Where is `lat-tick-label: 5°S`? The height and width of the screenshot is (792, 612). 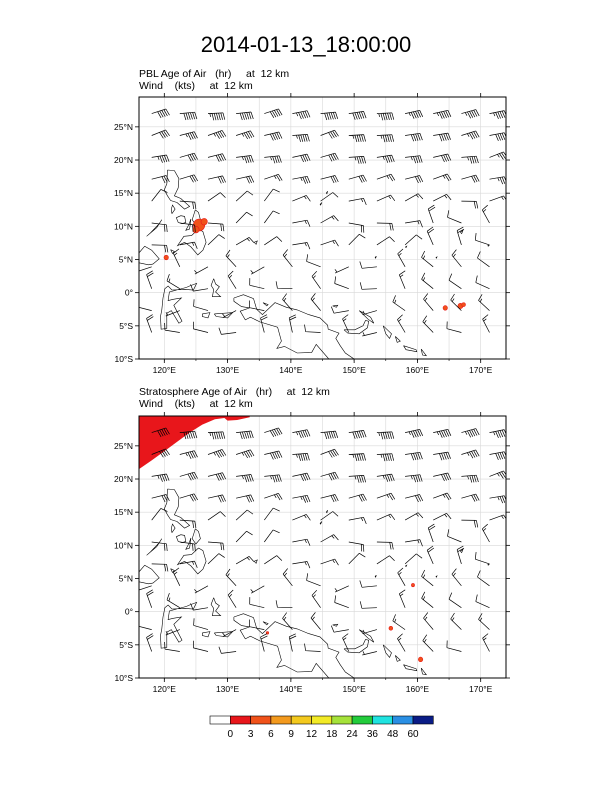 lat-tick-label: 5°S is located at coordinates (126, 645).